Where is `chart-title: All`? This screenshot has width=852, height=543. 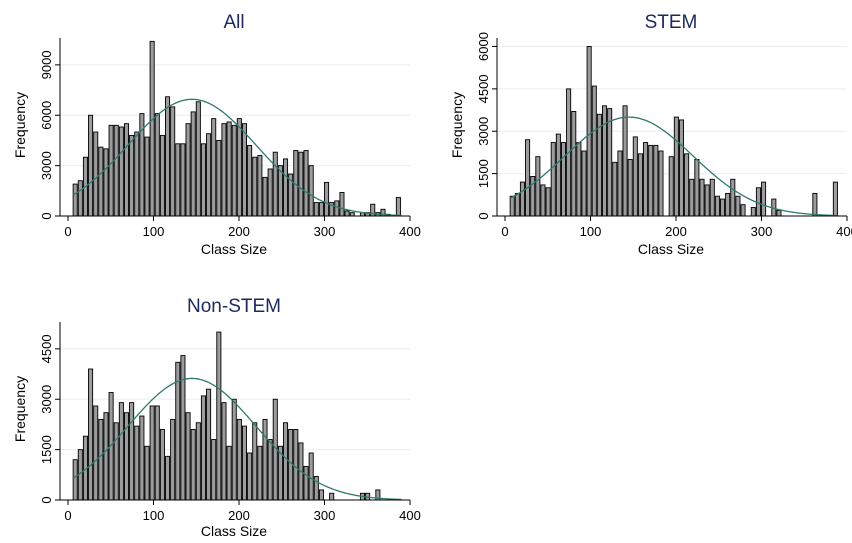 chart-title: All is located at coordinates (233, 22).